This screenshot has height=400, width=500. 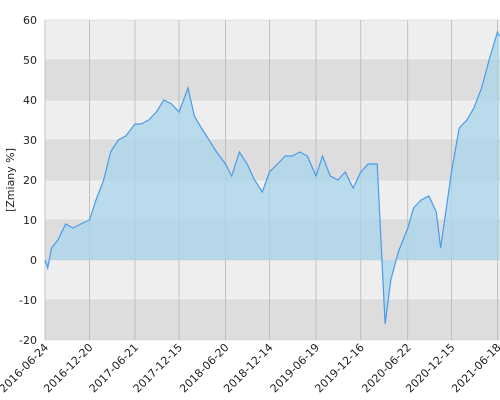 What do you see at coordinates (30, 220) in the screenshot?
I see `y-tick-label: 10` at bounding box center [30, 220].